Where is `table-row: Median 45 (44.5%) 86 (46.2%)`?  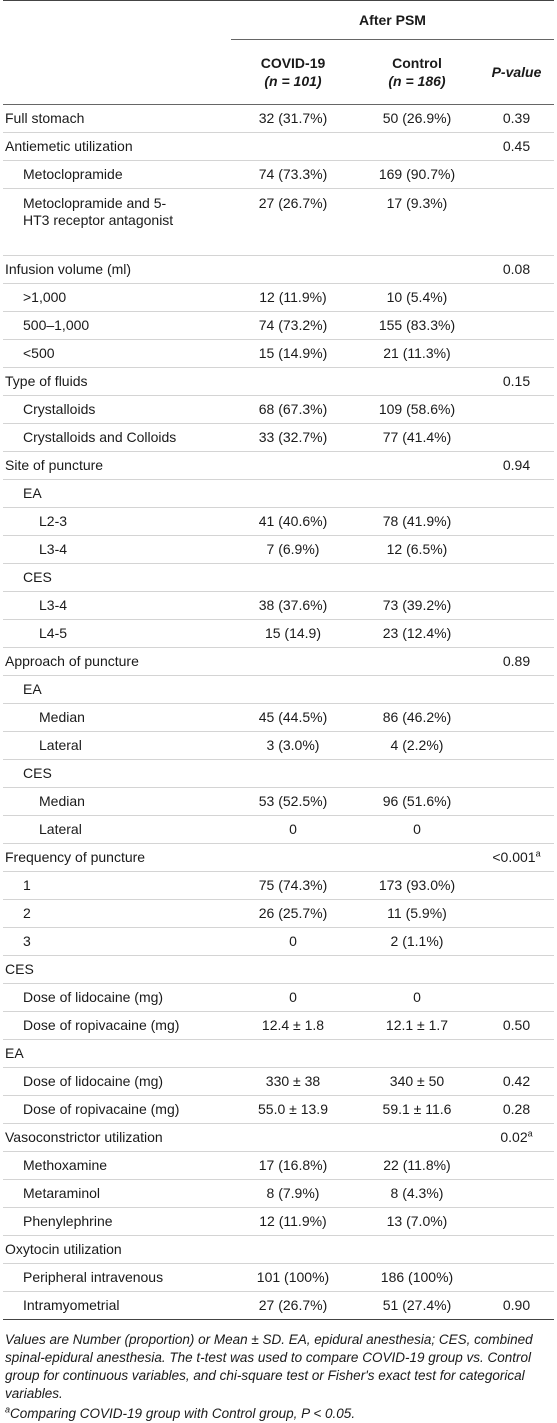
table-row: Median 45 (44.5%) 86 (46.2%) is located at coordinates (278, 717).